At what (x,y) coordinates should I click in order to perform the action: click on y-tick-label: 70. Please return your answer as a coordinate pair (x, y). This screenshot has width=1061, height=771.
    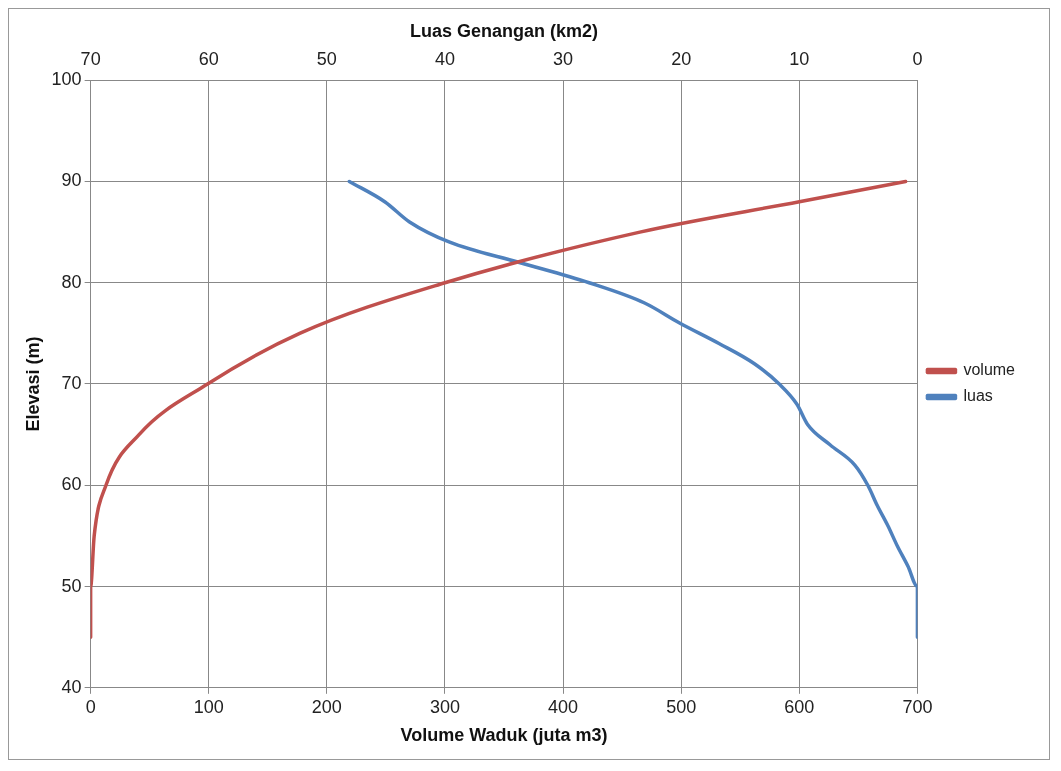
    Looking at the image, I should click on (71, 382).